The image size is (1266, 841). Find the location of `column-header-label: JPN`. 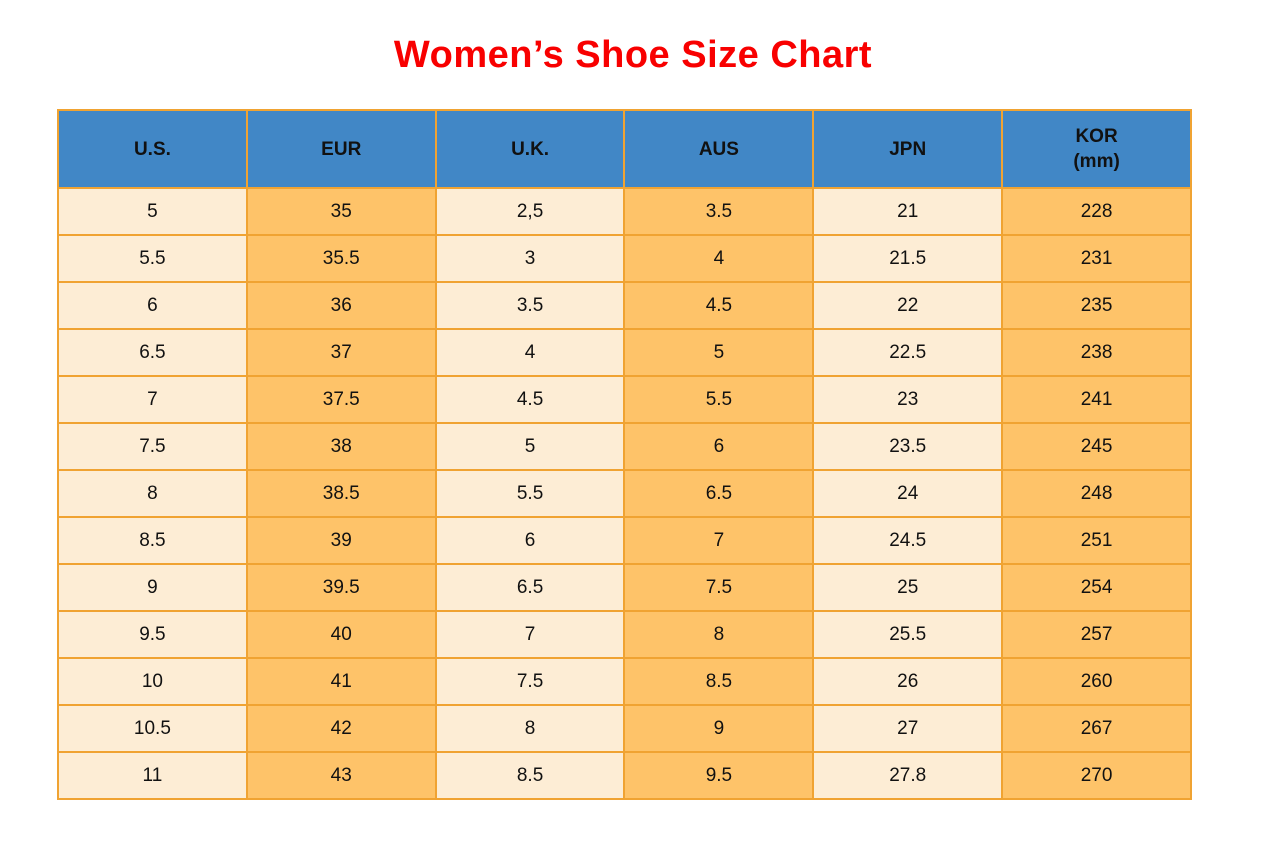

column-header-label: JPN is located at coordinates (908, 149).